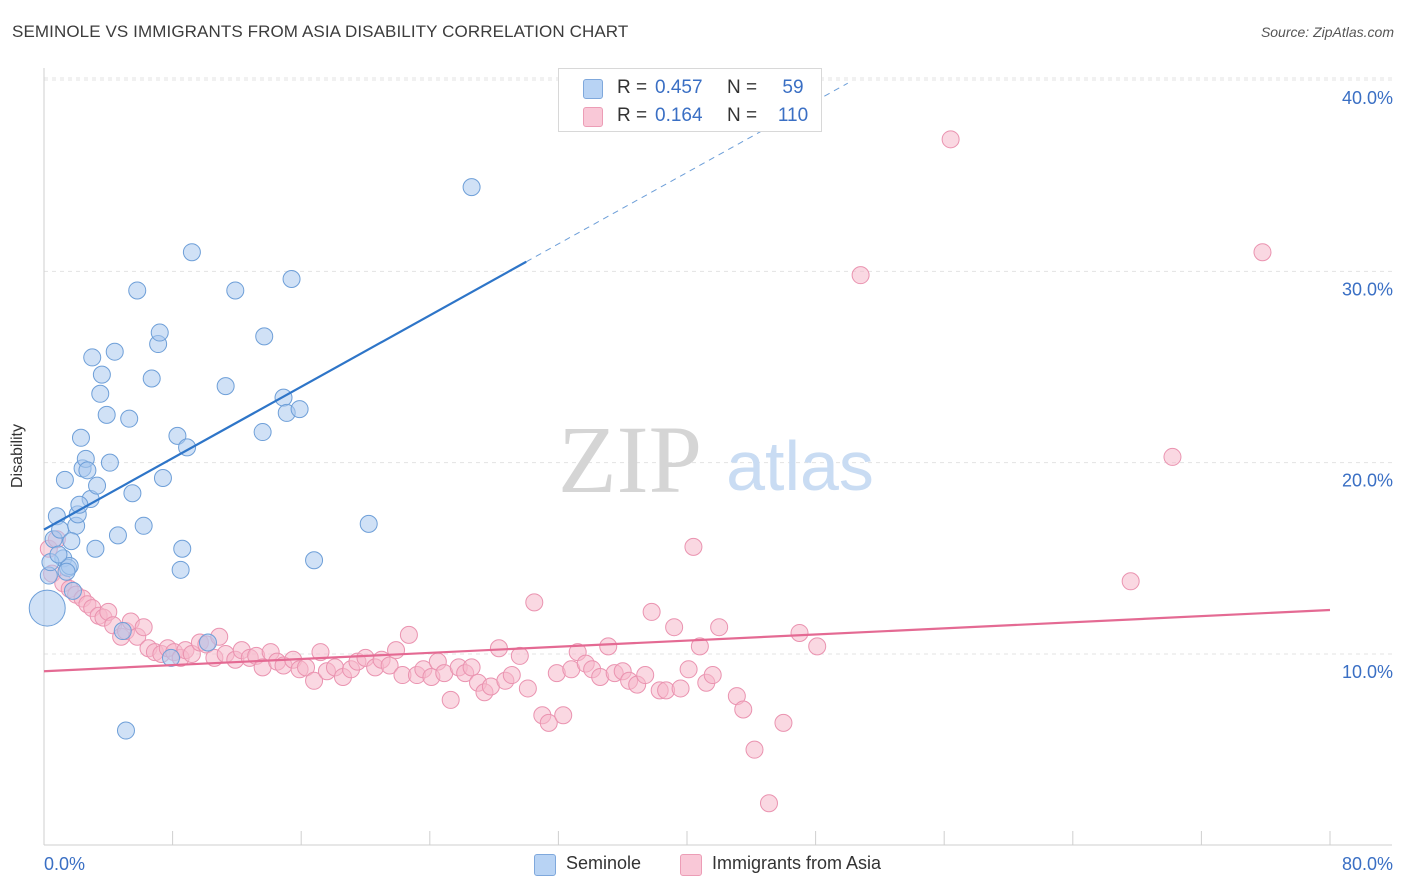  Describe the element at coordinates (679, 87) in the screenshot. I see `legend-r-value: 0.457` at that location.